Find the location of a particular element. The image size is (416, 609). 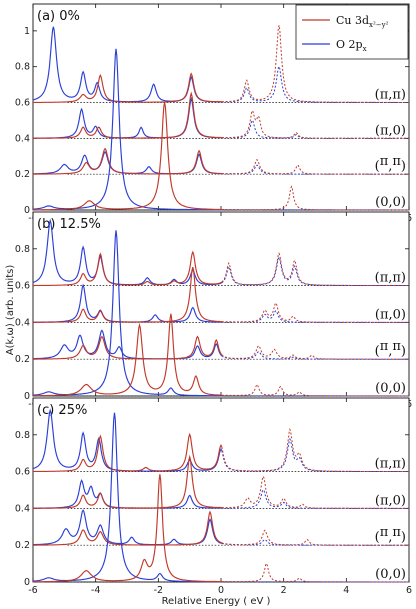

x-tick-label: 2 is located at coordinates (284, 590).